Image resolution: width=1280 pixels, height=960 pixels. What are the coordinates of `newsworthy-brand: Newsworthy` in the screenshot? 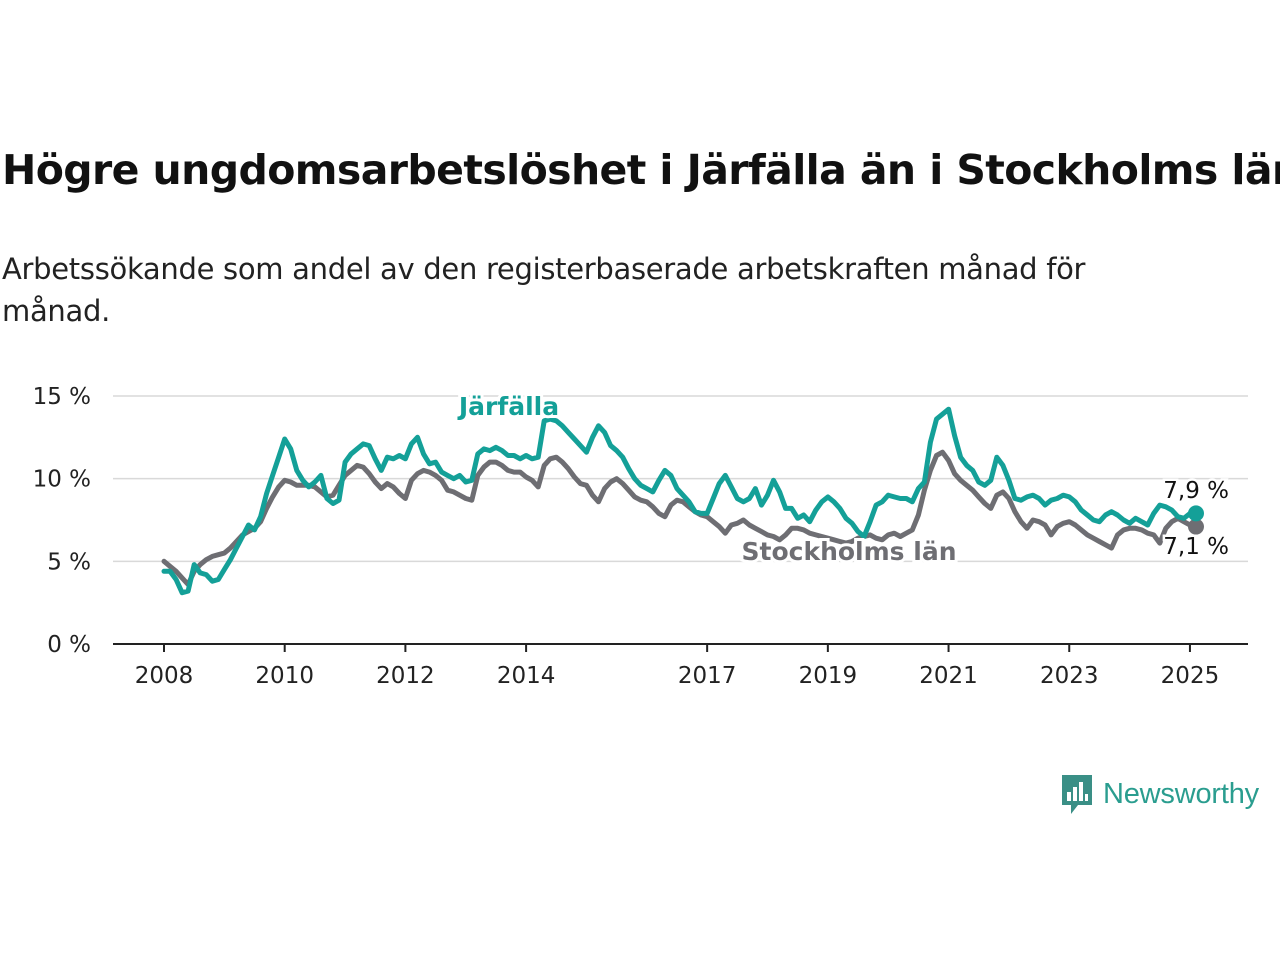 It's located at (1159, 794).